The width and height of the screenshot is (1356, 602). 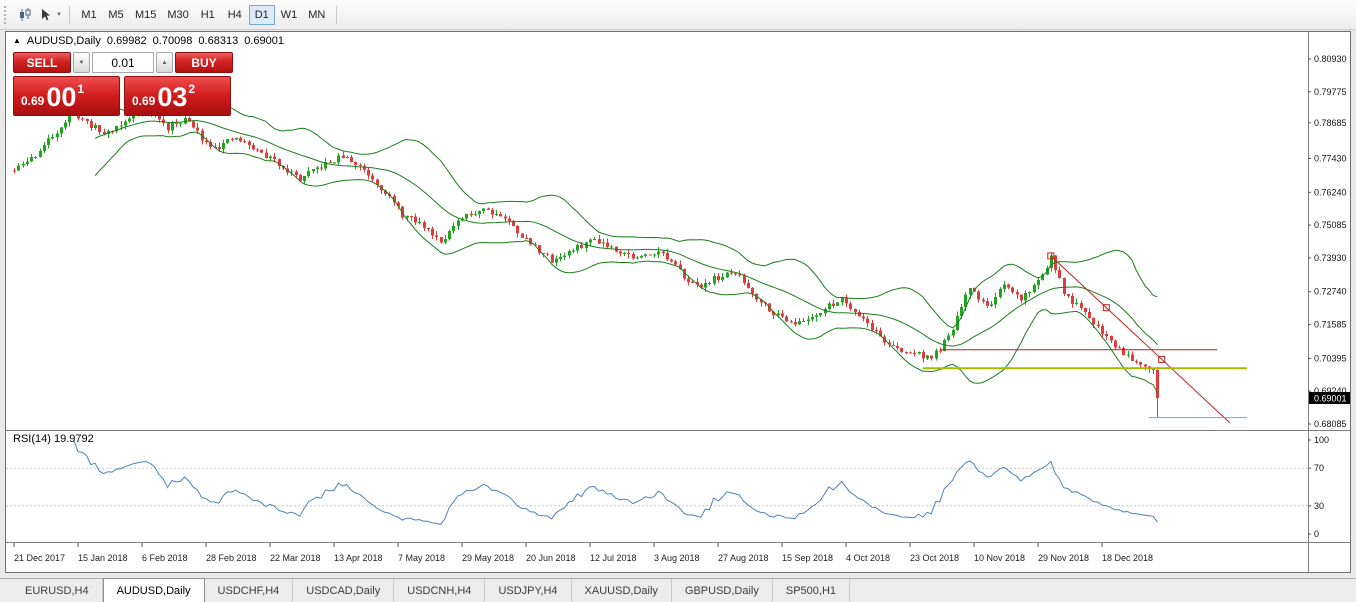 I want to click on time-axis-label: 3 Aug 2018, so click(x=677, y=558).